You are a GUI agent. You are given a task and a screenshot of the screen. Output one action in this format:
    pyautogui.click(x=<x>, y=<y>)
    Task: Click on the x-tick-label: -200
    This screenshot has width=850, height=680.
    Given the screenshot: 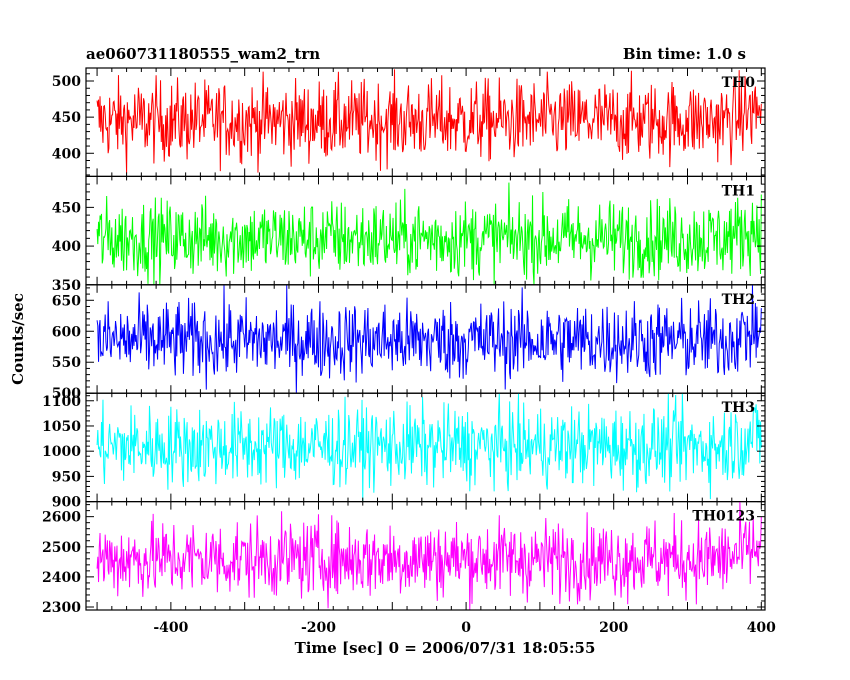 What is the action you would take?
    pyautogui.click(x=318, y=628)
    